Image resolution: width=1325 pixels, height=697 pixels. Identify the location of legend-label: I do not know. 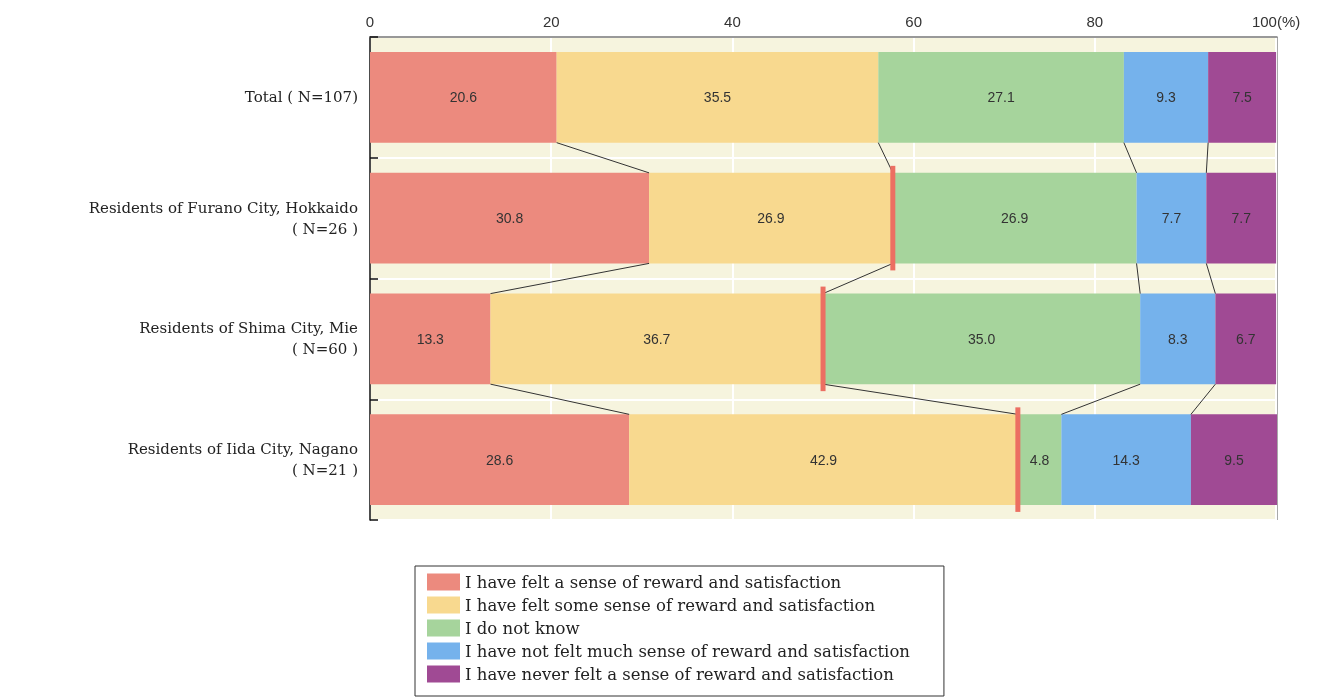
(522, 628).